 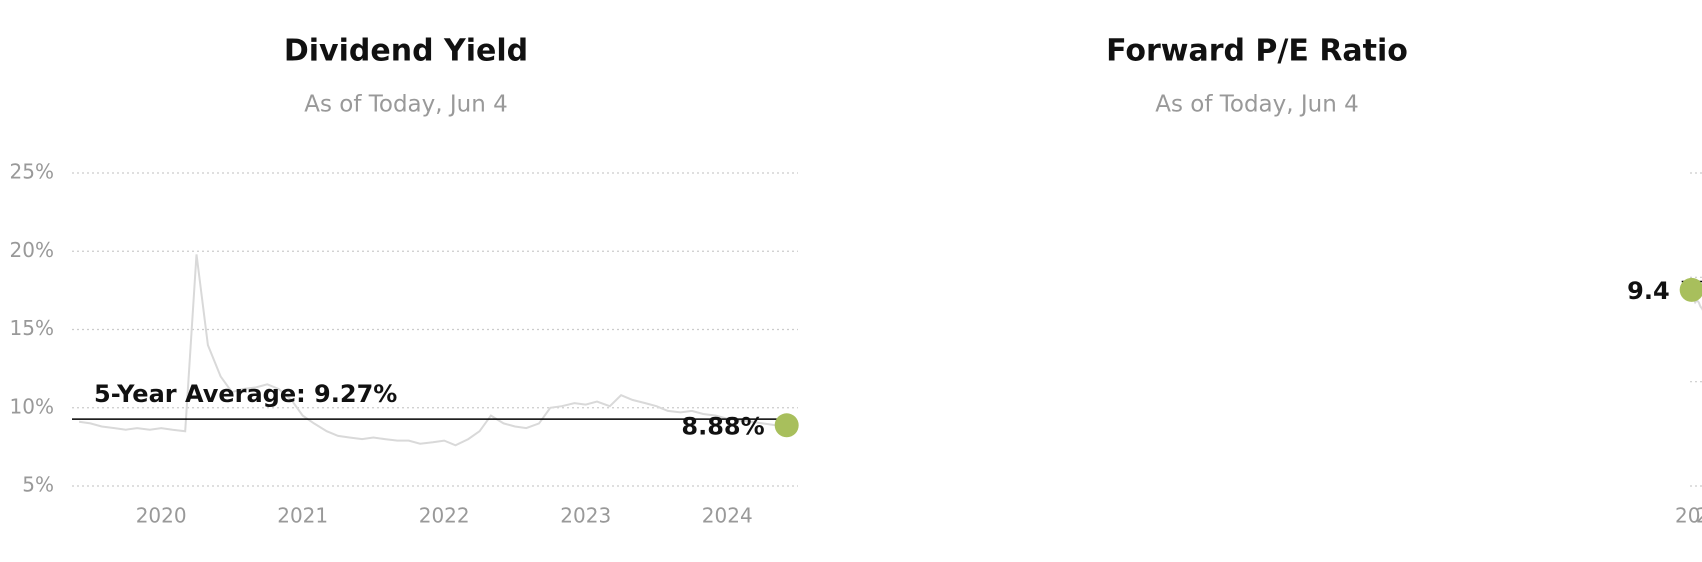 I want to click on x-tick-label: 2022, so click(x=444, y=516).